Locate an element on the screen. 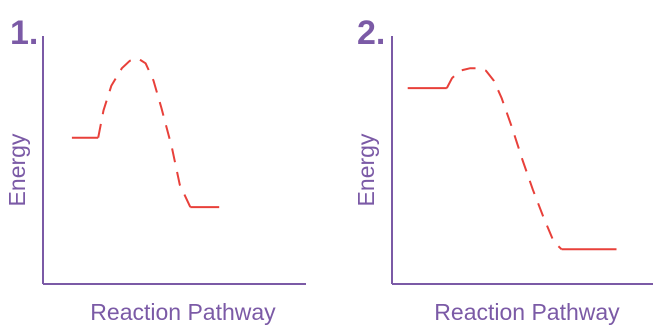  panel-number-1: 1. is located at coordinates (24, 33).